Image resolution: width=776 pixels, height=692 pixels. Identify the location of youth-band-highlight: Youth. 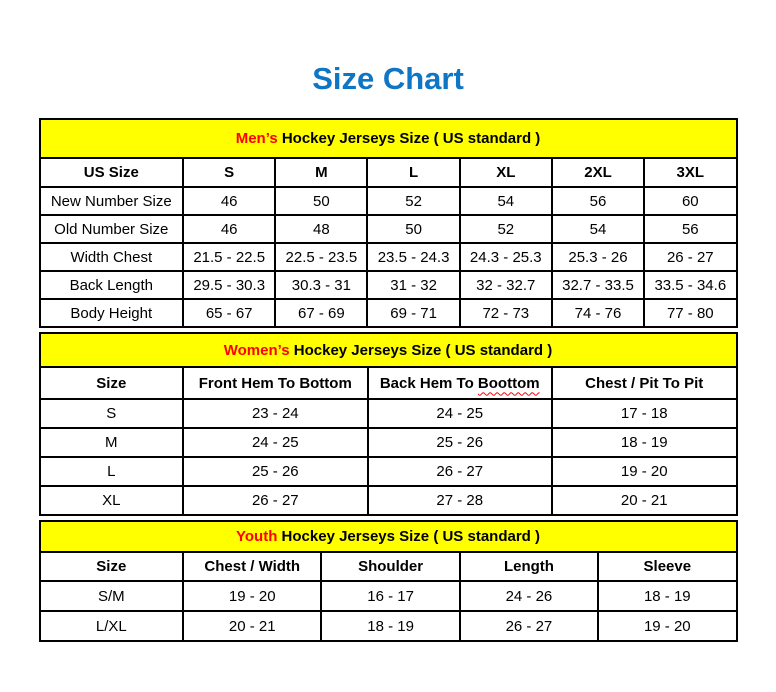
(257, 536).